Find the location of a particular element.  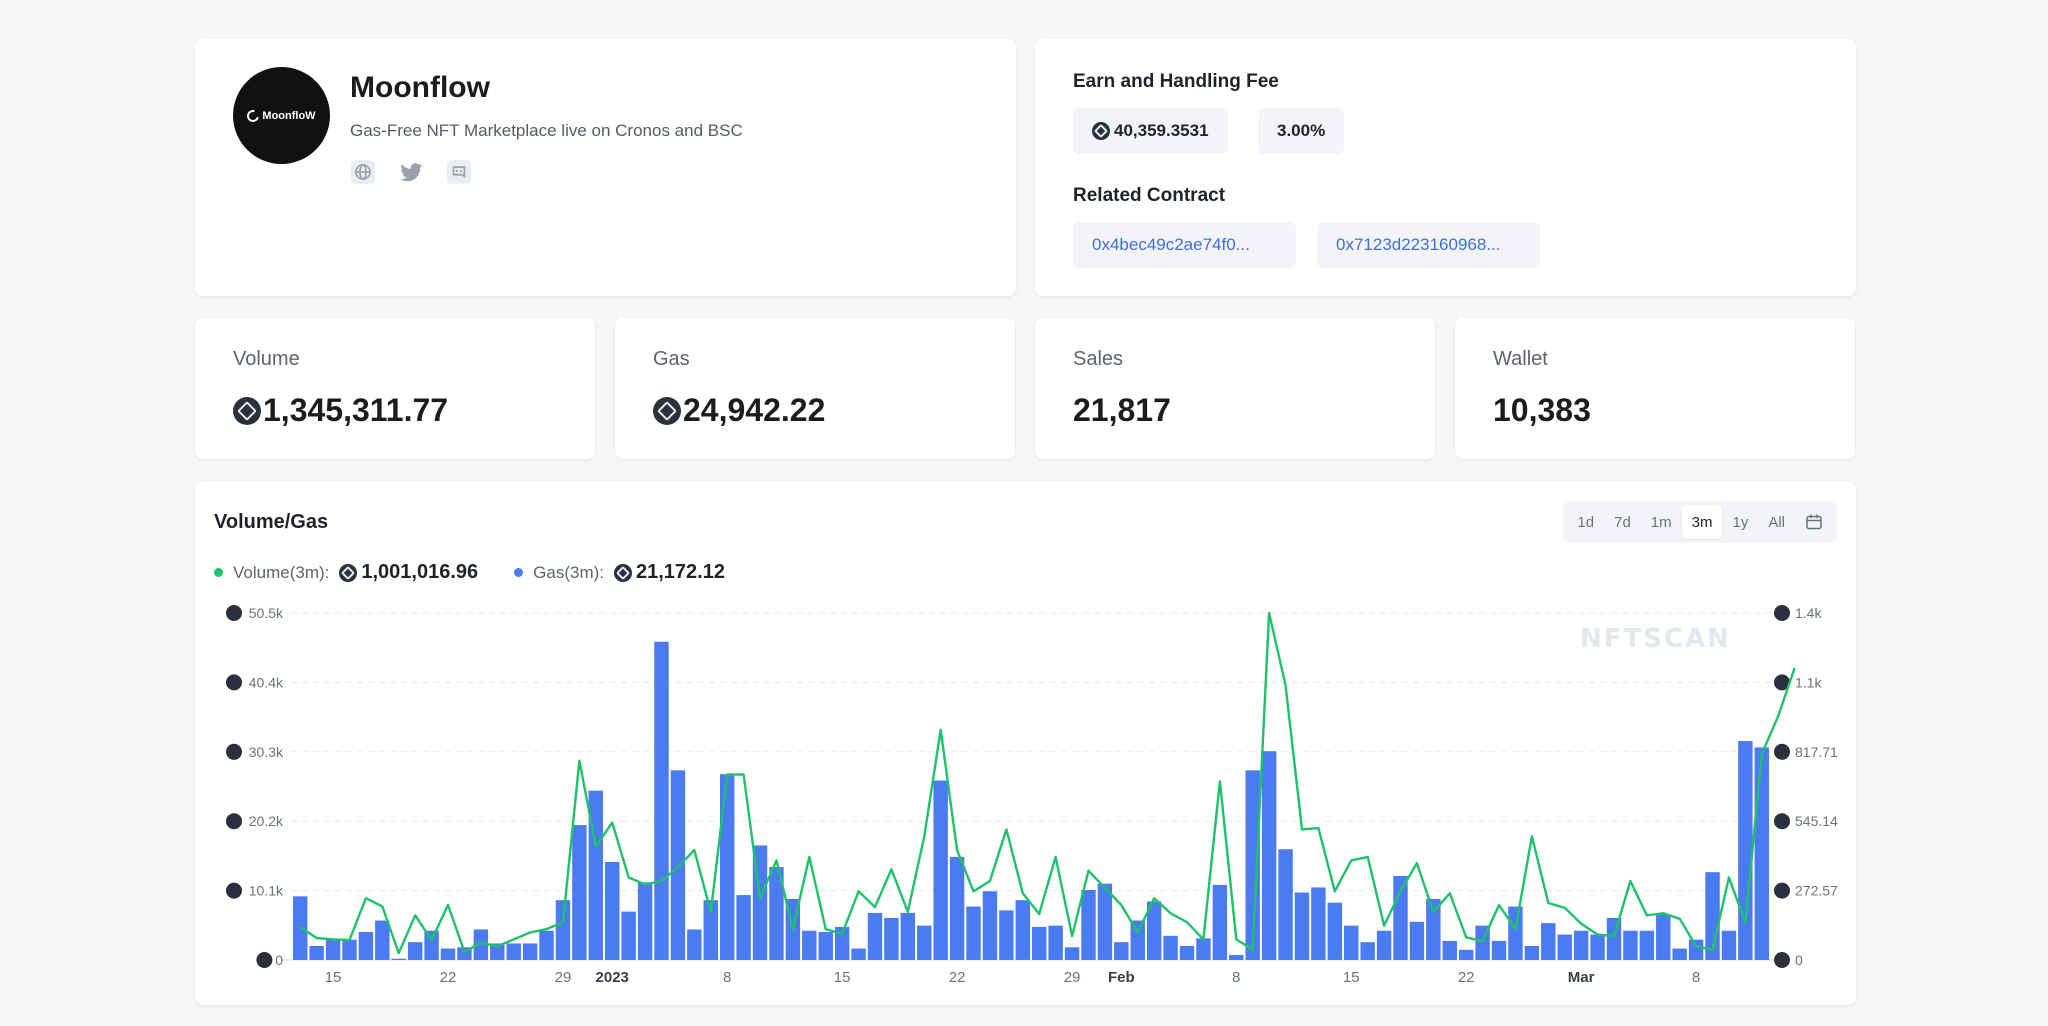

time-range-tabs: 1d 7d 1m 3m 1y All is located at coordinates (1700, 522).